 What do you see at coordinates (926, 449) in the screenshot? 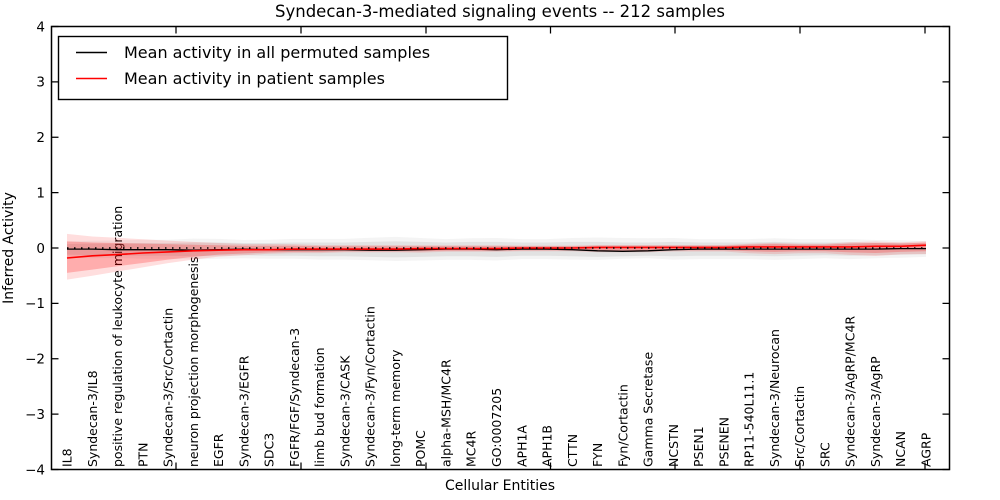
I see `x-category-label: AGRP` at bounding box center [926, 449].